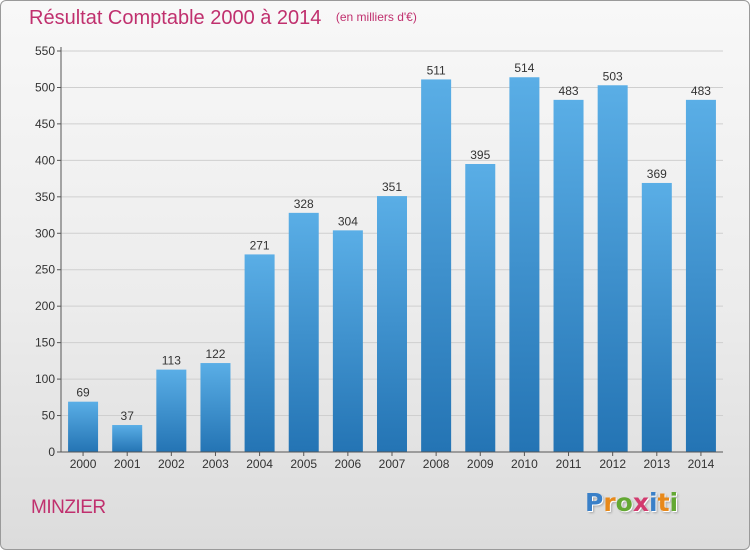  Describe the element at coordinates (303, 464) in the screenshot. I see `x-tick-label: 2005` at that location.